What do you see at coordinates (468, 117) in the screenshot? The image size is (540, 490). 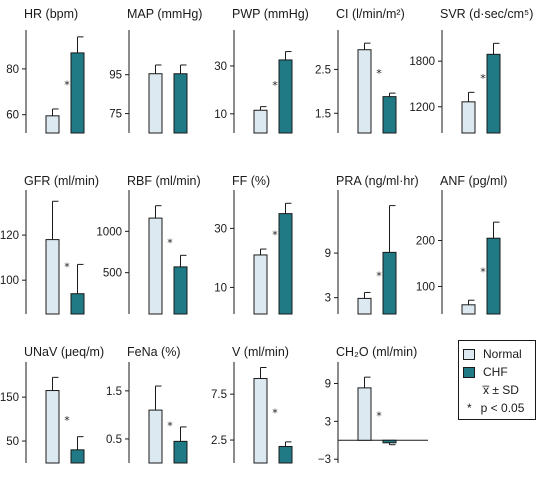 I see `chart-svr-d-sec-cm-bar-normal` at bounding box center [468, 117].